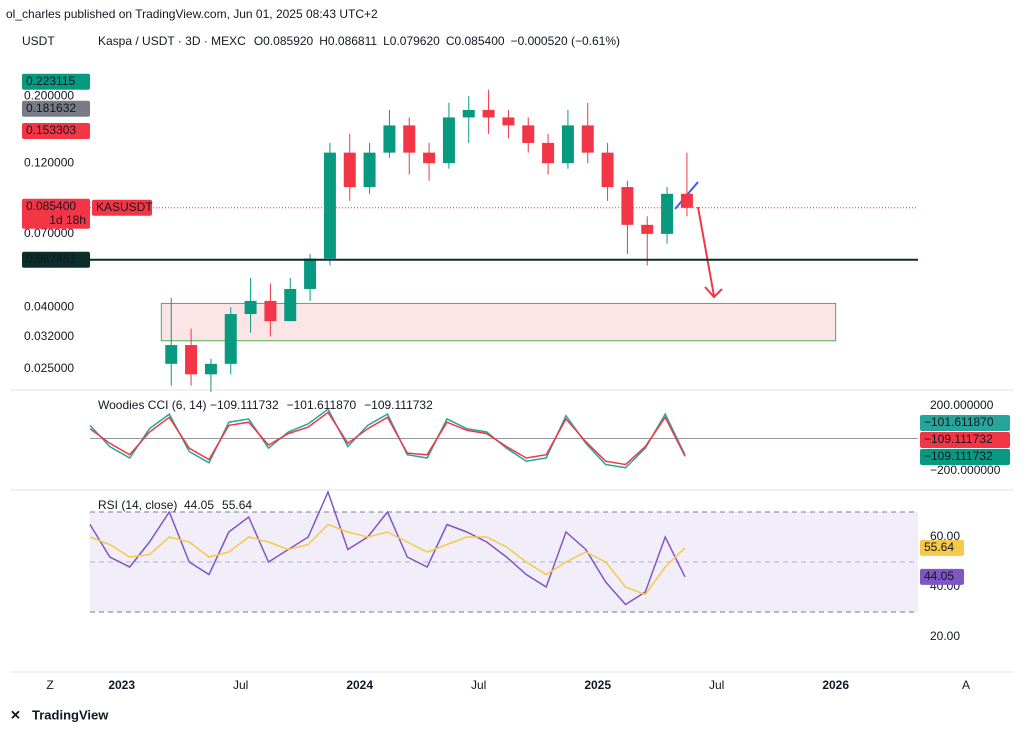 The image size is (1024, 738). Describe the element at coordinates (51, 108) in the screenshot. I see `price-badge: 0.181632` at that location.